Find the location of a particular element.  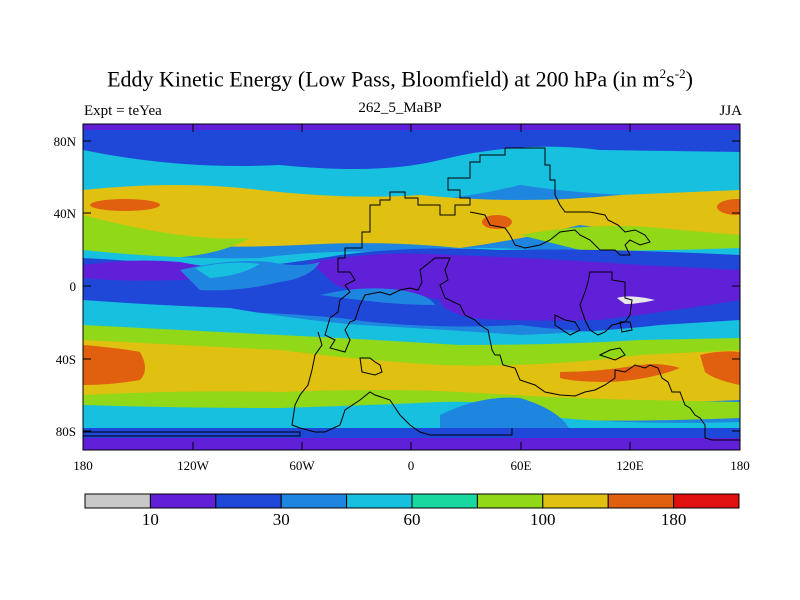

x-tick-label: 0 is located at coordinates (411, 465).